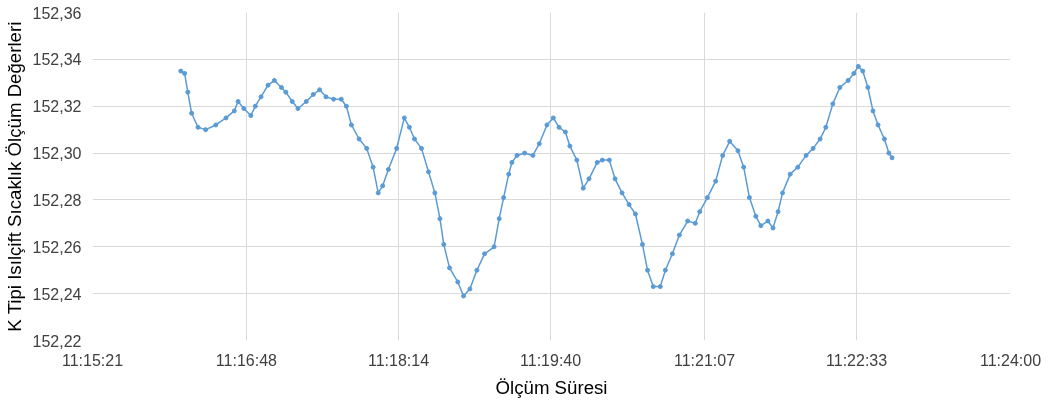 The image size is (1062, 403). What do you see at coordinates (57, 60) in the screenshot?
I see `y-tick-label: 152,34` at bounding box center [57, 60].